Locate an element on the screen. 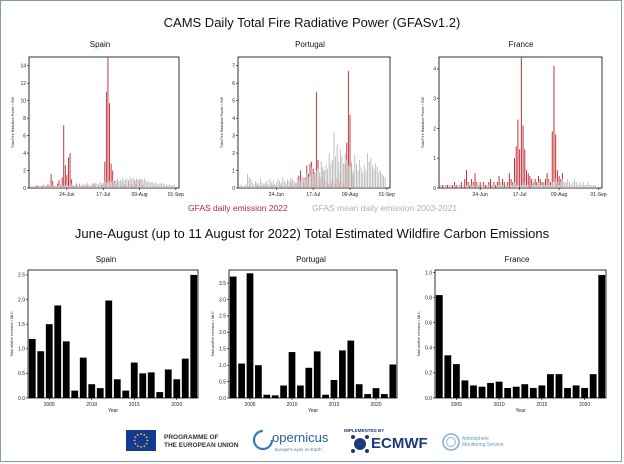 This screenshot has width=624, height=464. y-tick-label-0-2: 4 is located at coordinates (24, 154).